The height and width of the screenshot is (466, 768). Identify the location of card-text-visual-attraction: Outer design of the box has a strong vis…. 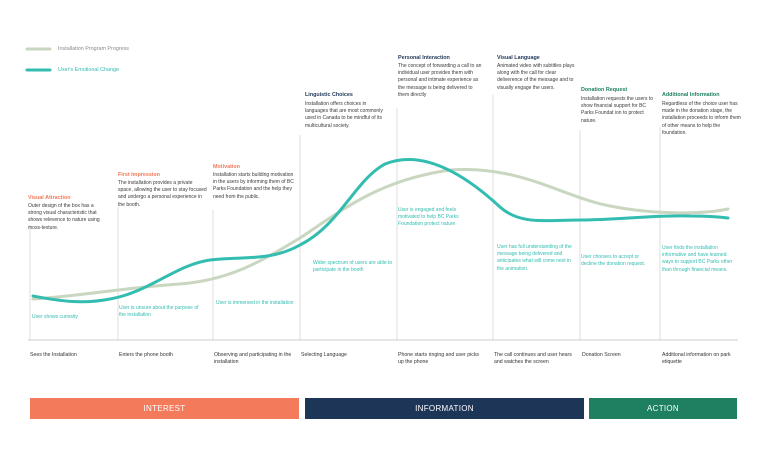
(64, 217).